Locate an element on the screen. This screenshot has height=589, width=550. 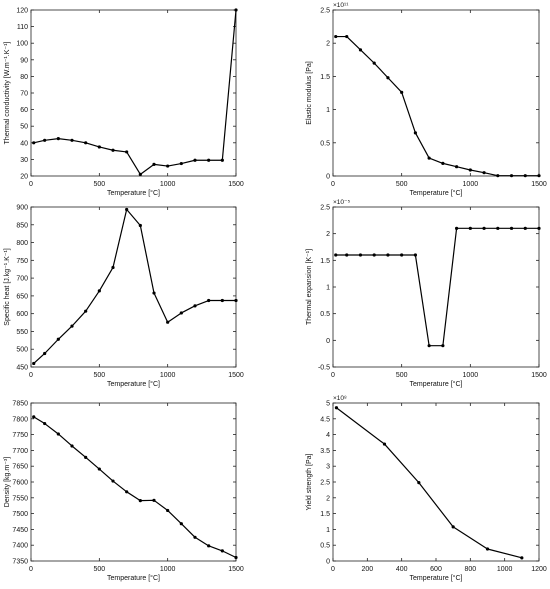
y-tick-label: 7500 is located at coordinates (20, 514).